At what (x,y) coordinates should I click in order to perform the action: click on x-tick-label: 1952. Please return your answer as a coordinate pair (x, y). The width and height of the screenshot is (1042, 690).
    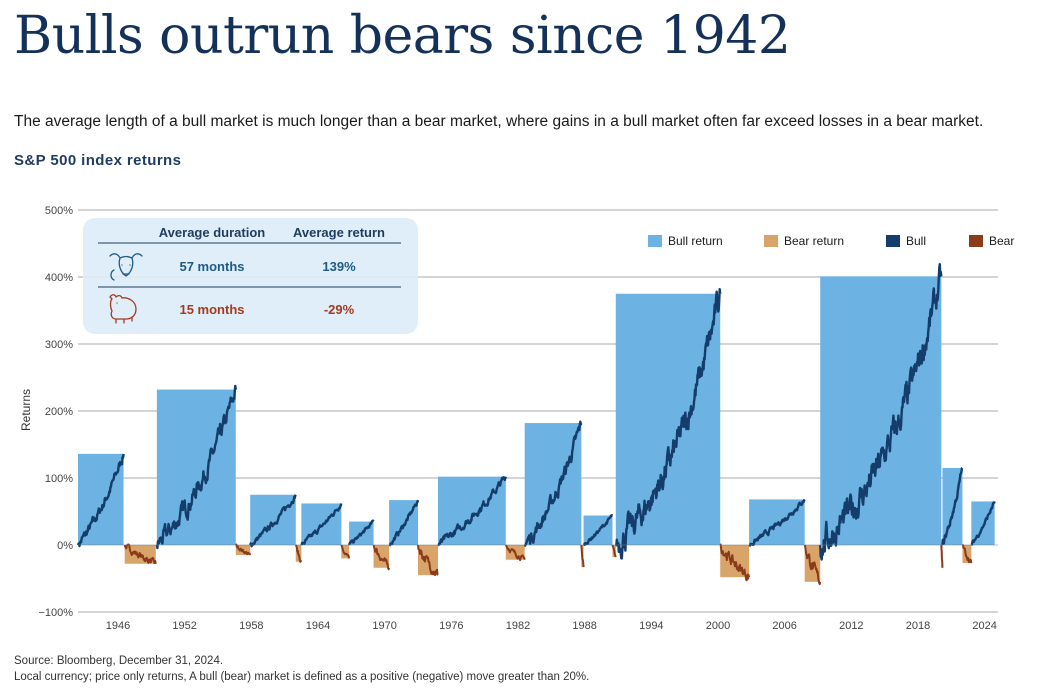
    Looking at the image, I should click on (184, 626).